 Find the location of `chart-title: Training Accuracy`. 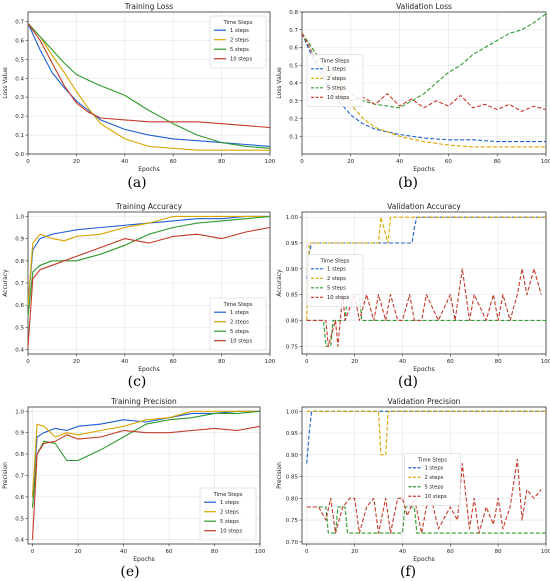

chart-title: Training Accuracy is located at coordinates (149, 206).